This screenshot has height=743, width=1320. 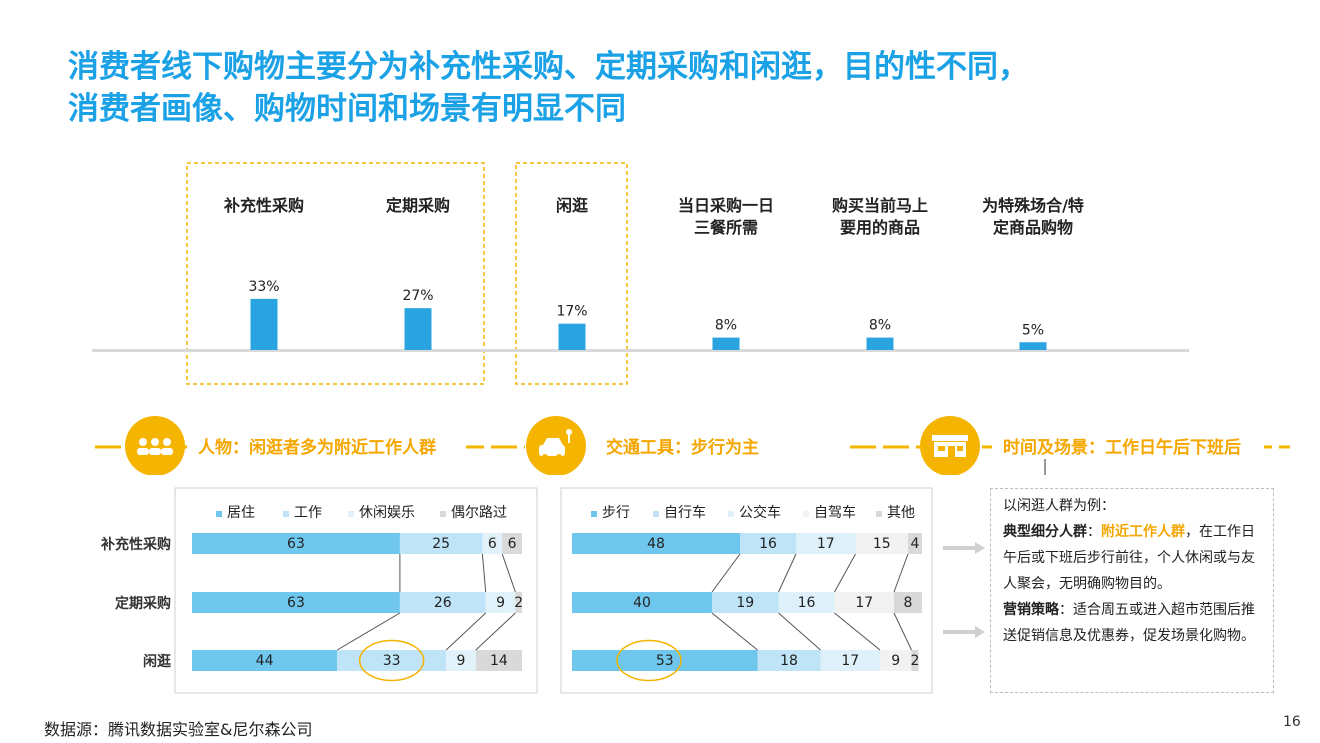 I want to click on segment-value-label-0-1: 16, so click(x=768, y=544).